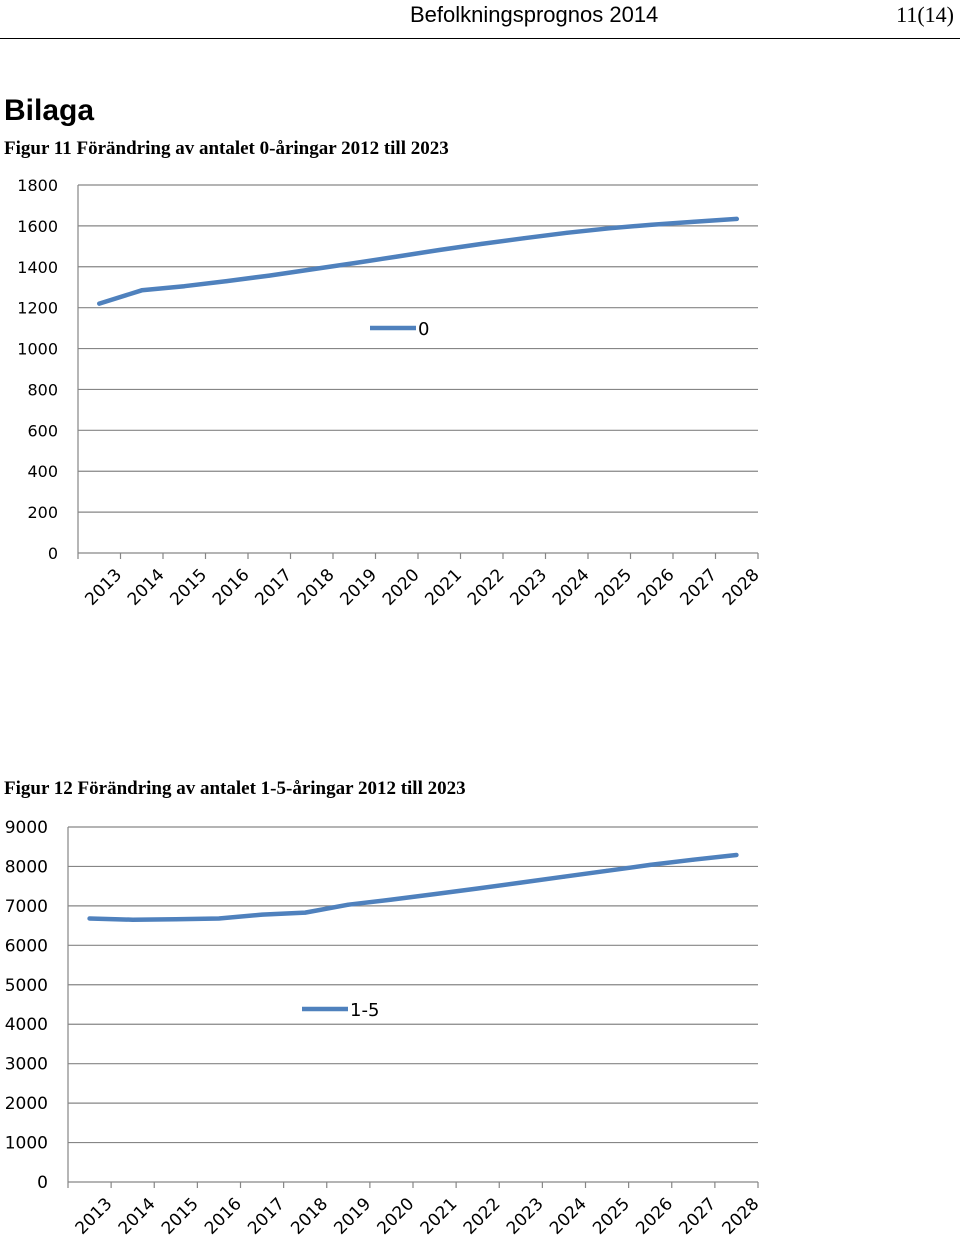  What do you see at coordinates (364, 1010) in the screenshot?
I see `legend-label: 1-5` at bounding box center [364, 1010].